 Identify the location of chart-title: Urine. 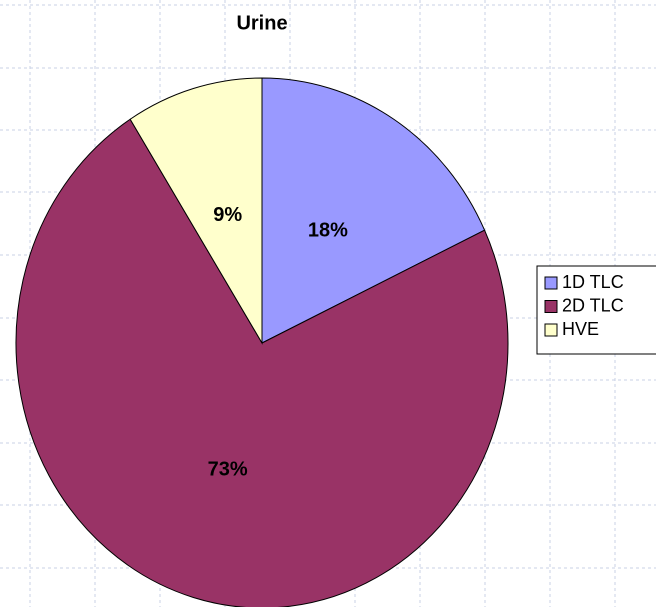
(261, 23).